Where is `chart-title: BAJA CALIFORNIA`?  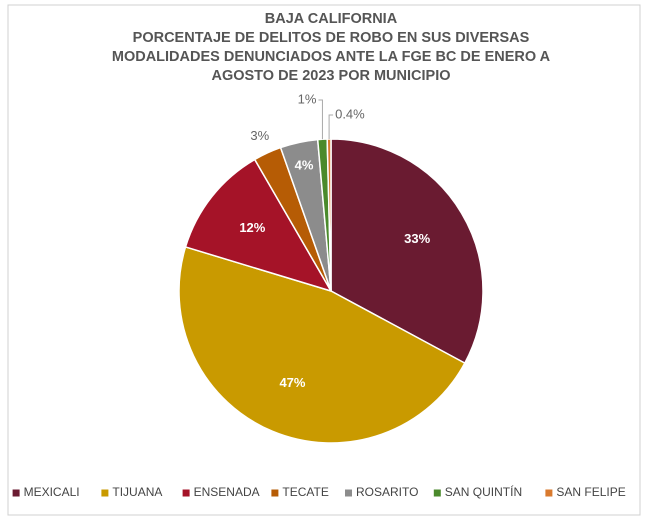 chart-title: BAJA CALIFORNIA is located at coordinates (331, 19).